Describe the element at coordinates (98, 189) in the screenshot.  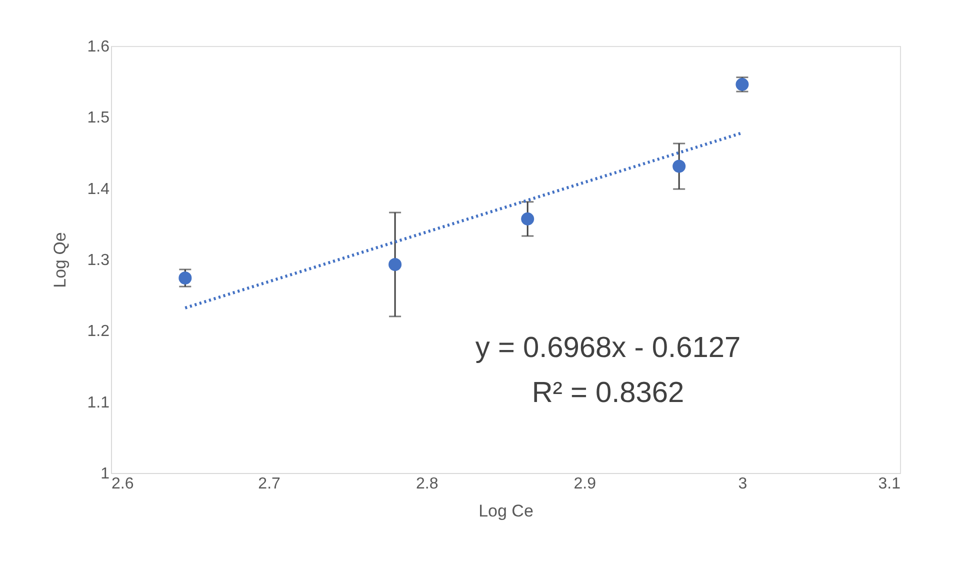
I see `y-tick-label: 1.4` at that location.